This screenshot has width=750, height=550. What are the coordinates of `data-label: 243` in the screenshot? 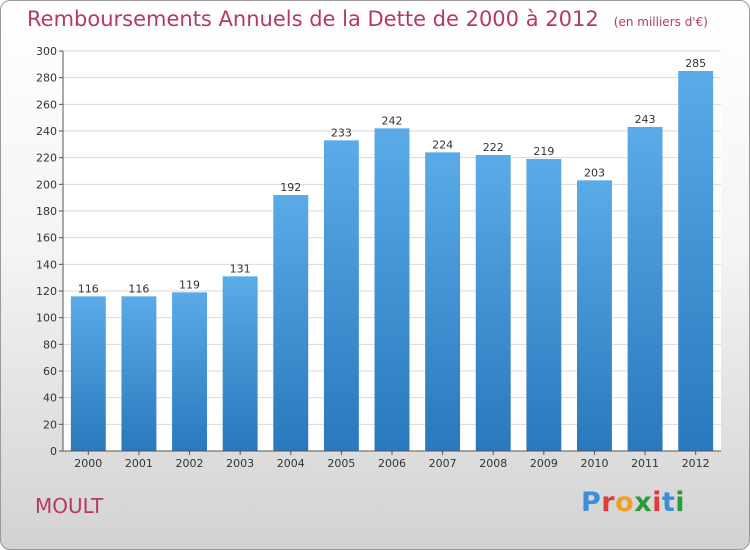 It's located at (645, 119).